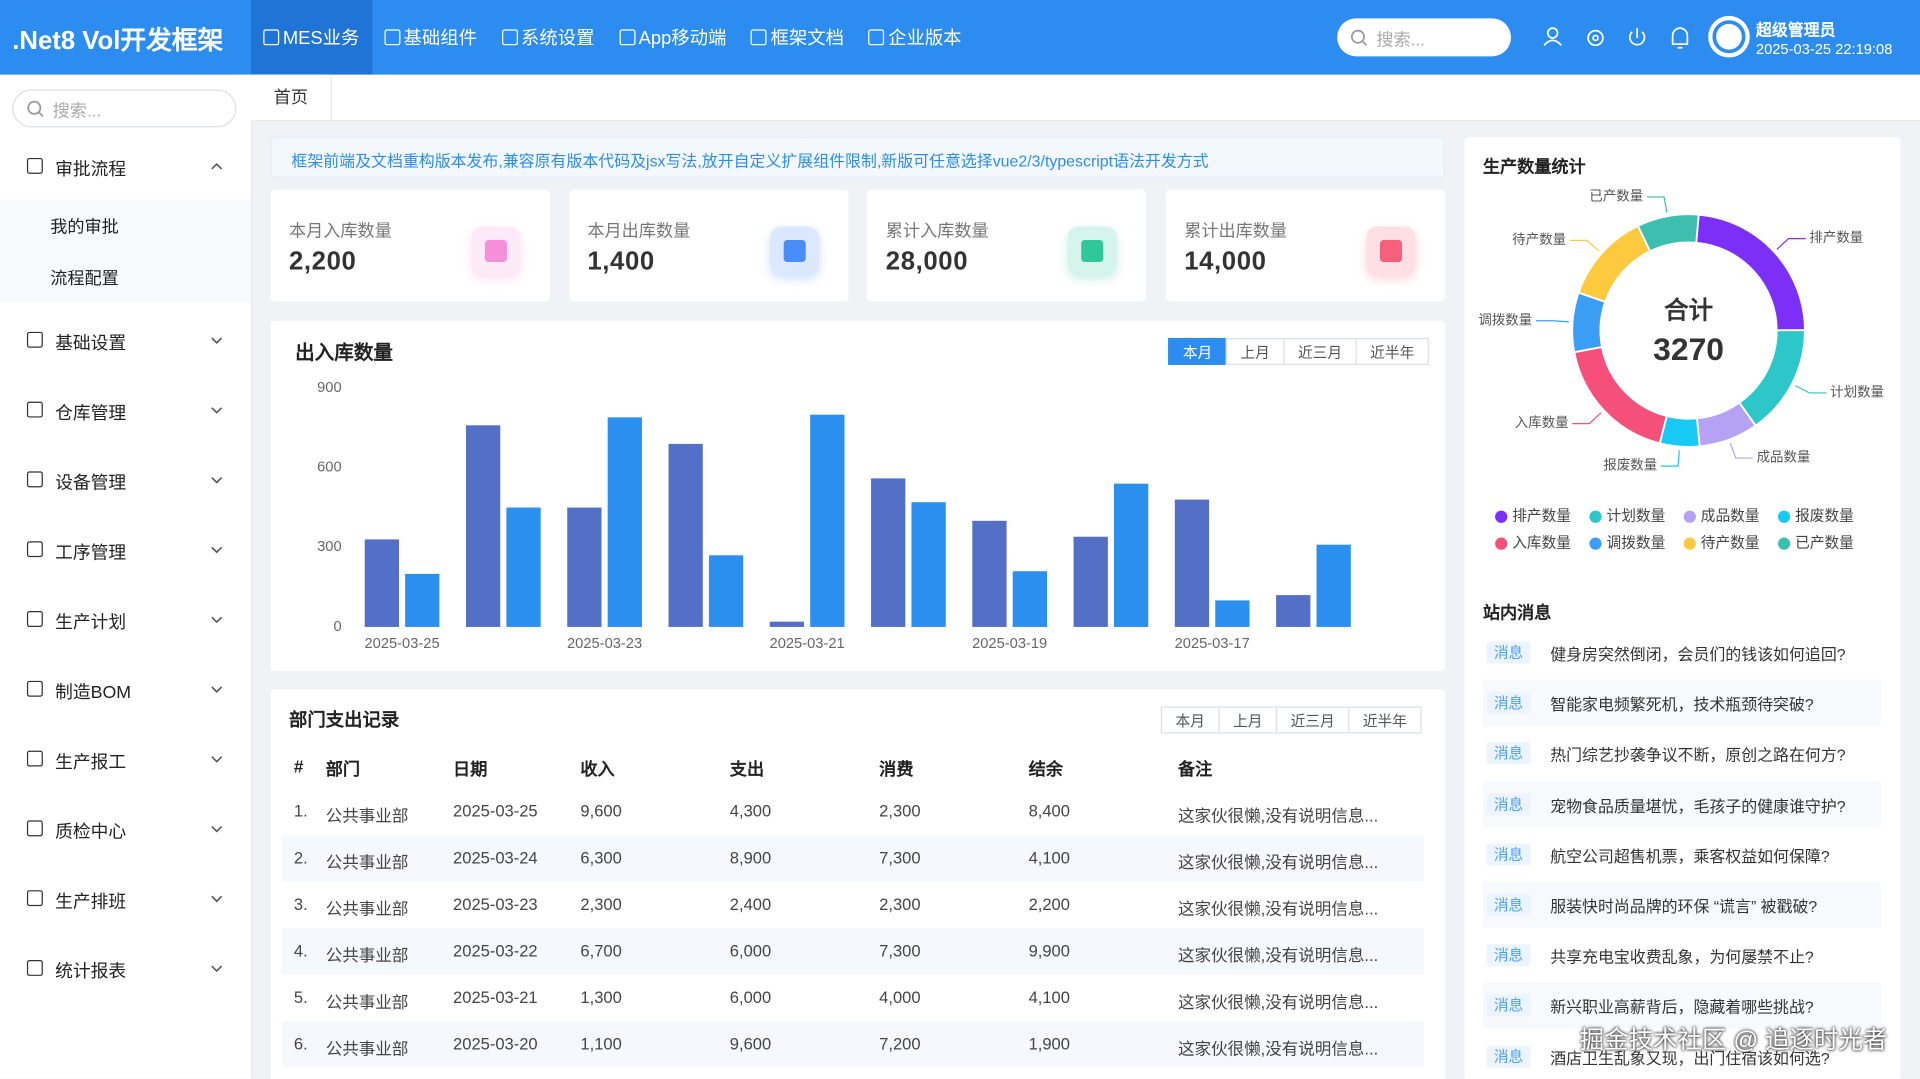 The height and width of the screenshot is (1079, 1920). Describe the element at coordinates (798, 37) in the screenshot. I see `nav-item: 框架文档` at that location.